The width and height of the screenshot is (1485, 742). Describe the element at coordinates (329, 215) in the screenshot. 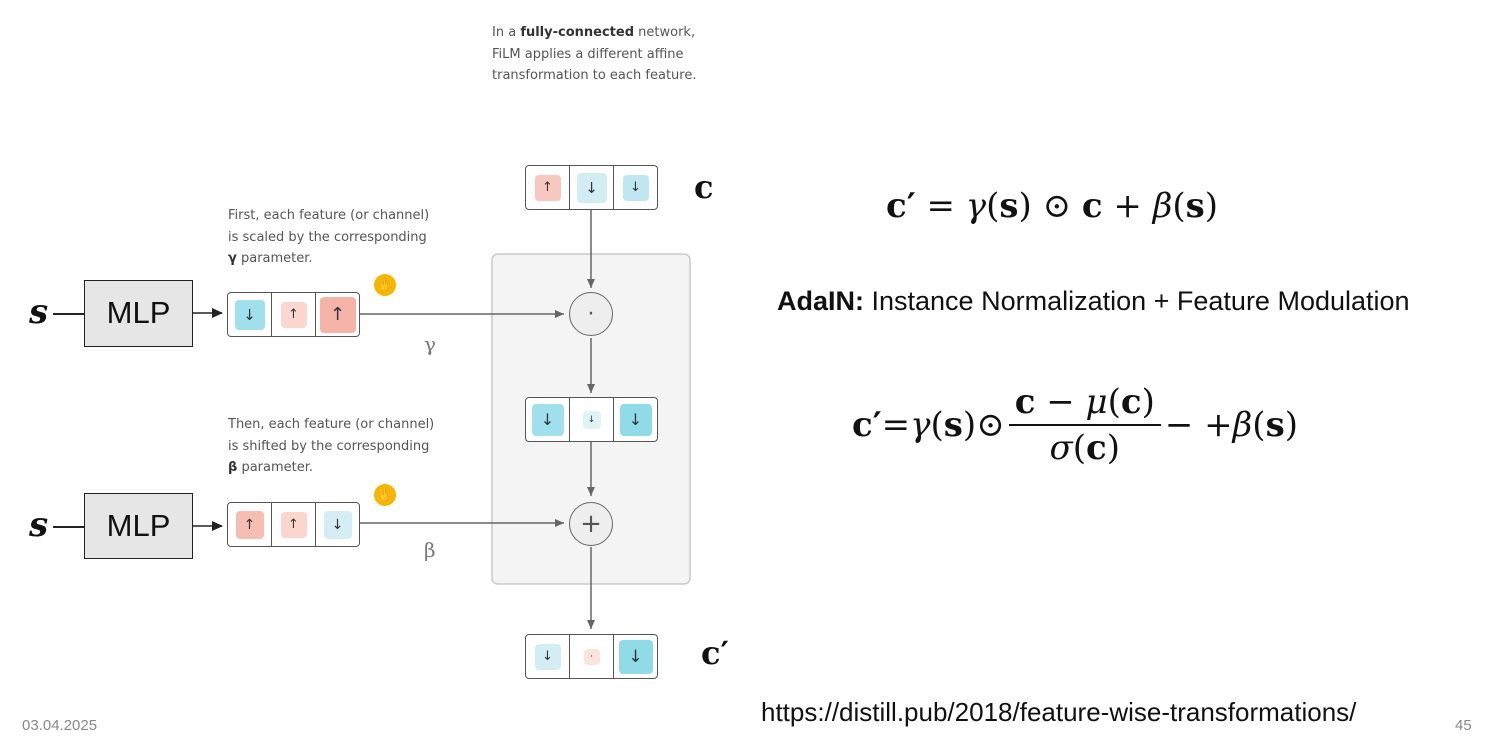

I see `gamma-note-line1: First, each feature (or channel)` at that location.